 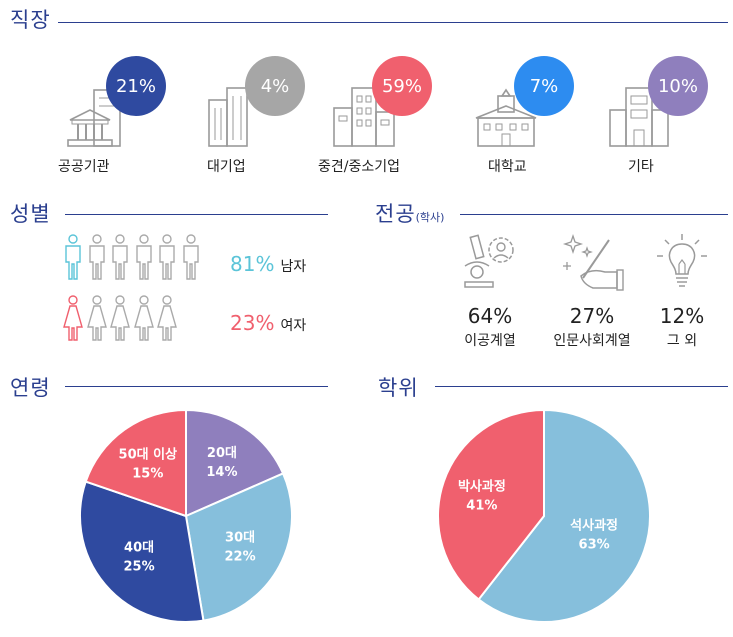 I want to click on slice-label: 30대, so click(x=240, y=537).